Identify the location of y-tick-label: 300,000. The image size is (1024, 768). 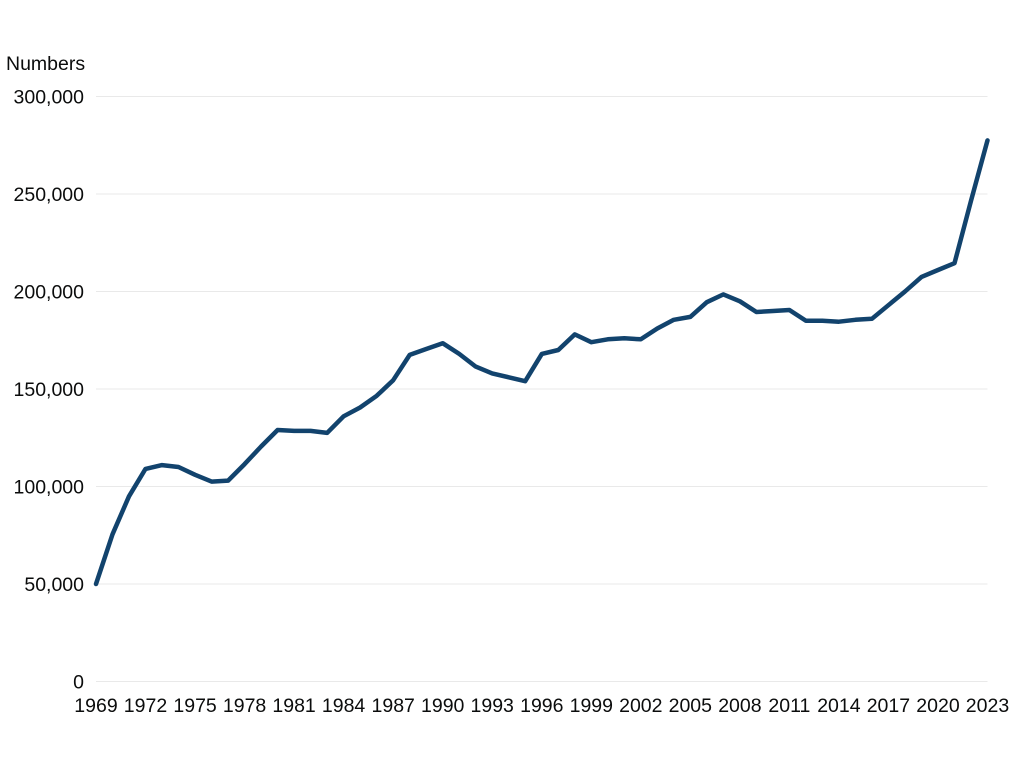
(49, 98).